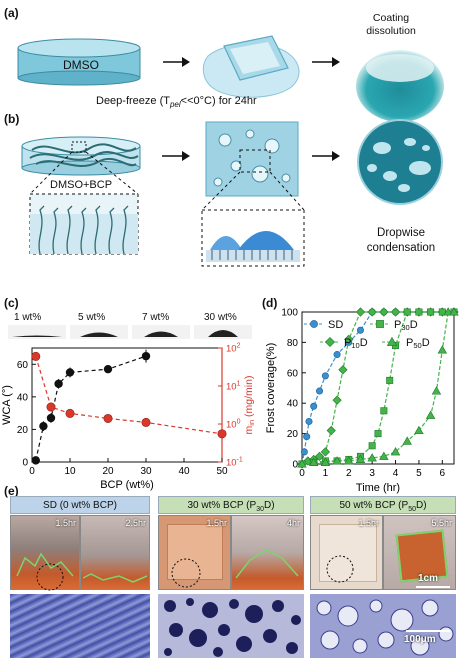 This screenshot has height=663, width=465. I want to click on polymer-brushes, so click(83, 230).